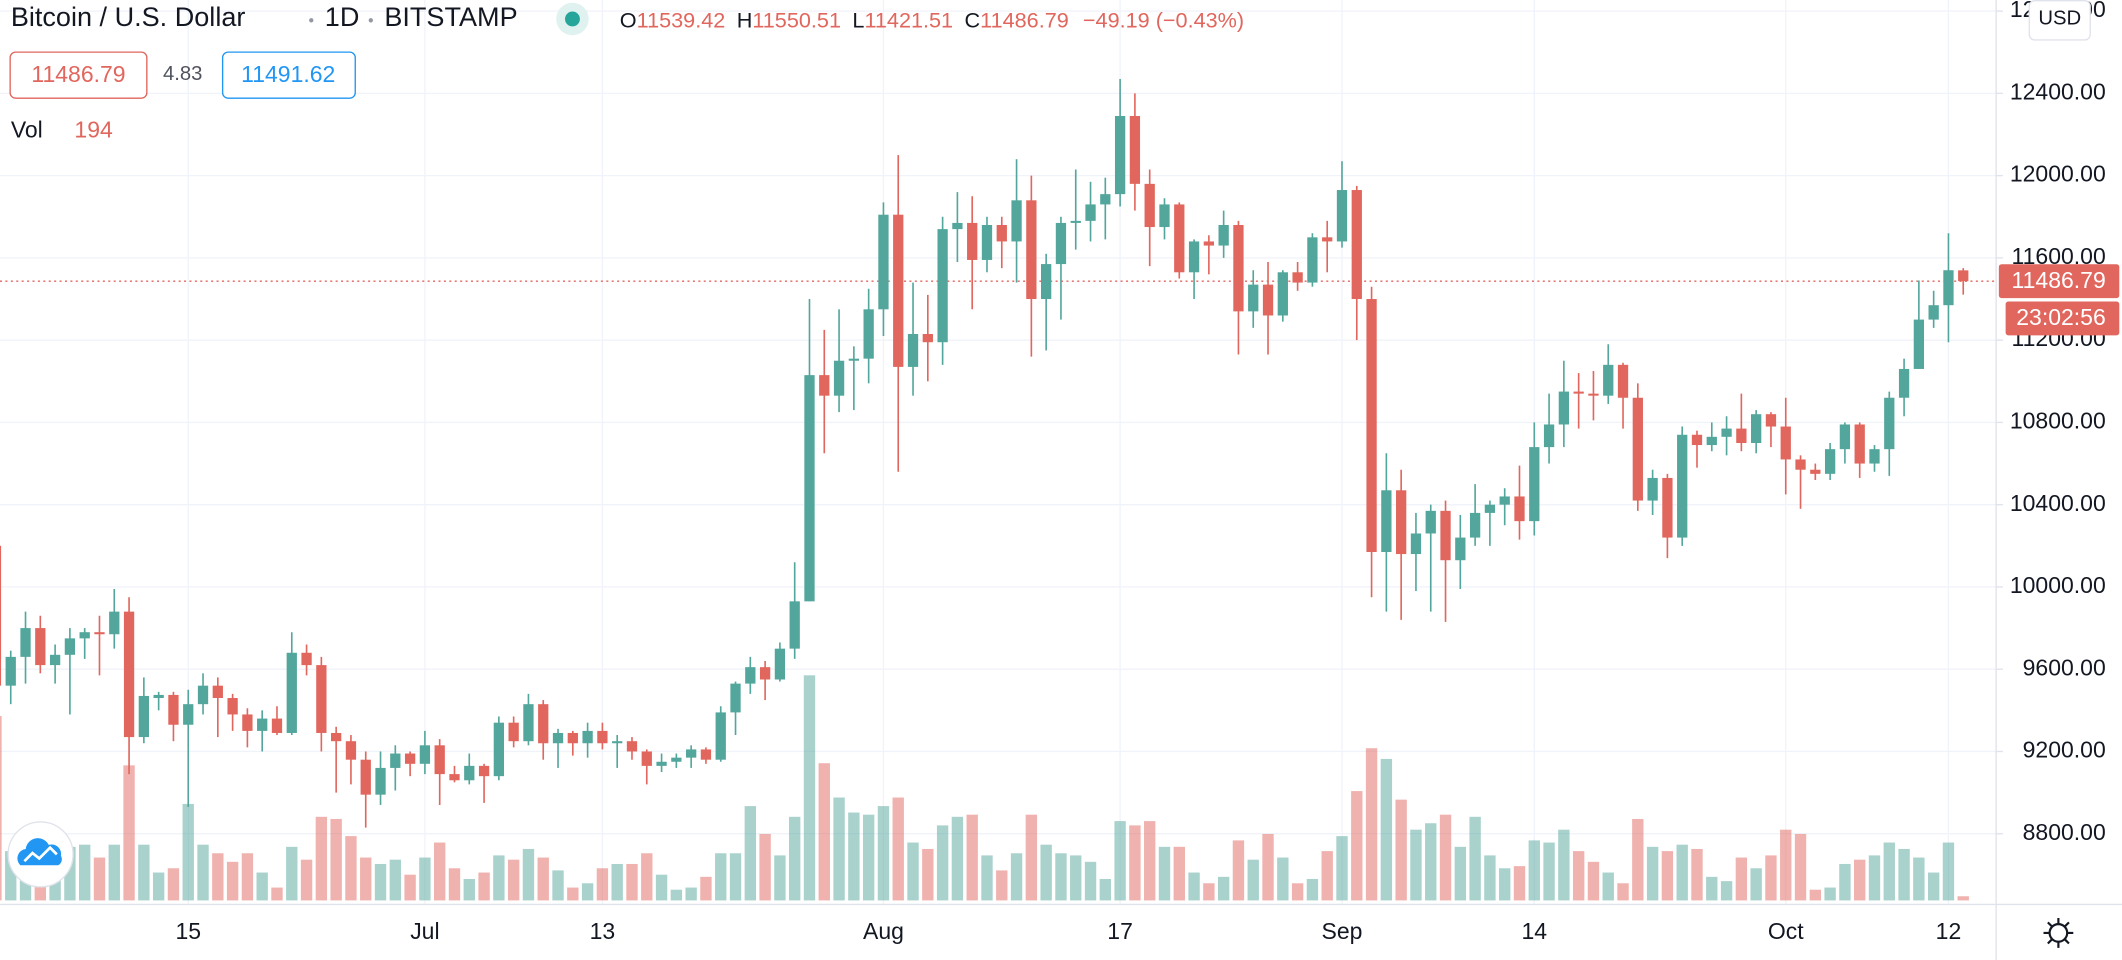 The height and width of the screenshot is (960, 2122). Describe the element at coordinates (1342, 931) in the screenshot. I see `x-tick-label: Sep` at that location.